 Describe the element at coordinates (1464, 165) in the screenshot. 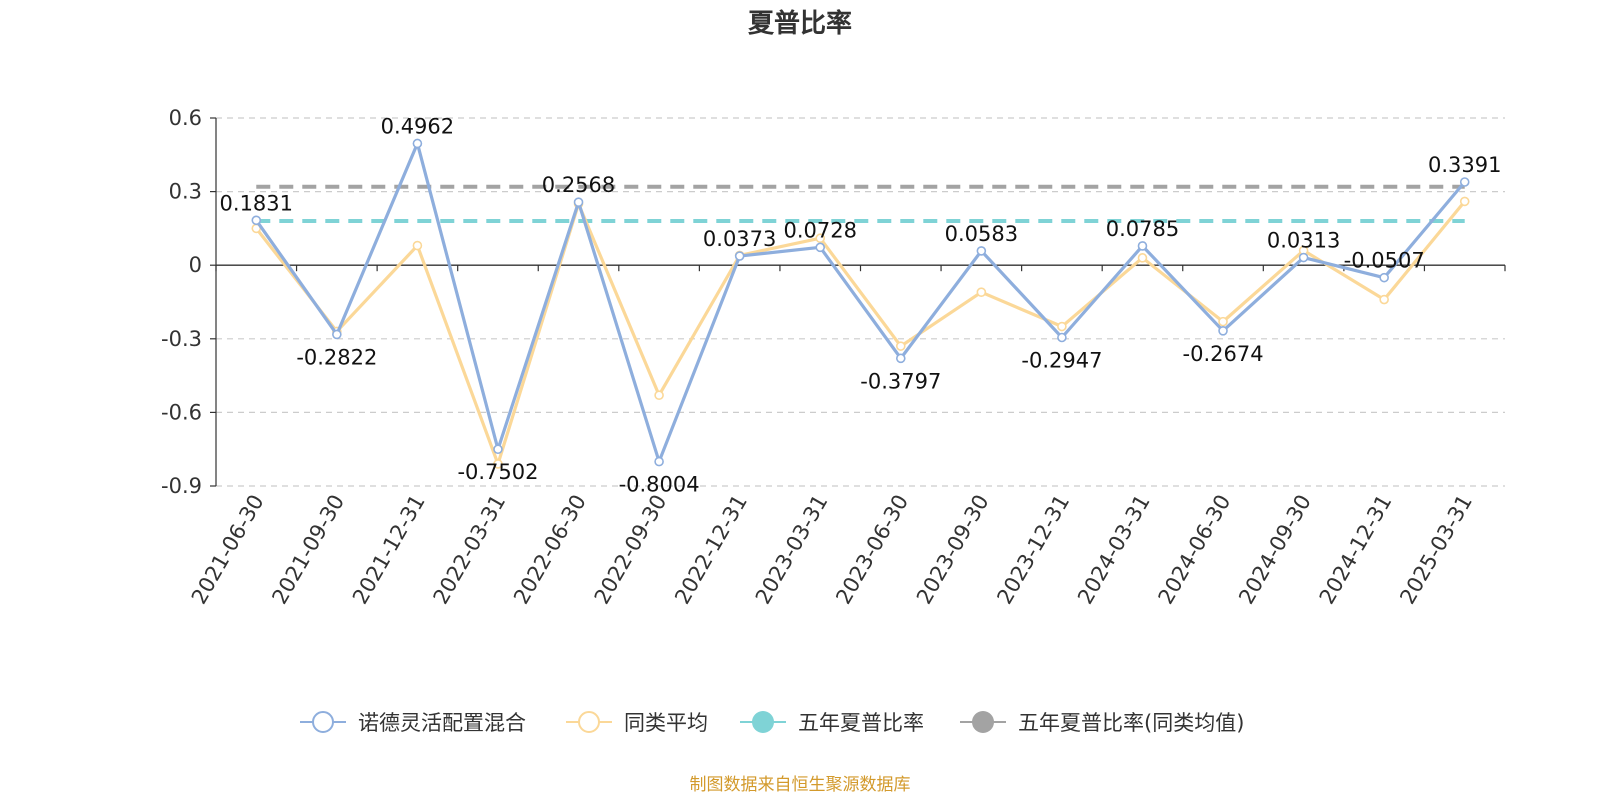

I see `data-label: 0.3391` at that location.